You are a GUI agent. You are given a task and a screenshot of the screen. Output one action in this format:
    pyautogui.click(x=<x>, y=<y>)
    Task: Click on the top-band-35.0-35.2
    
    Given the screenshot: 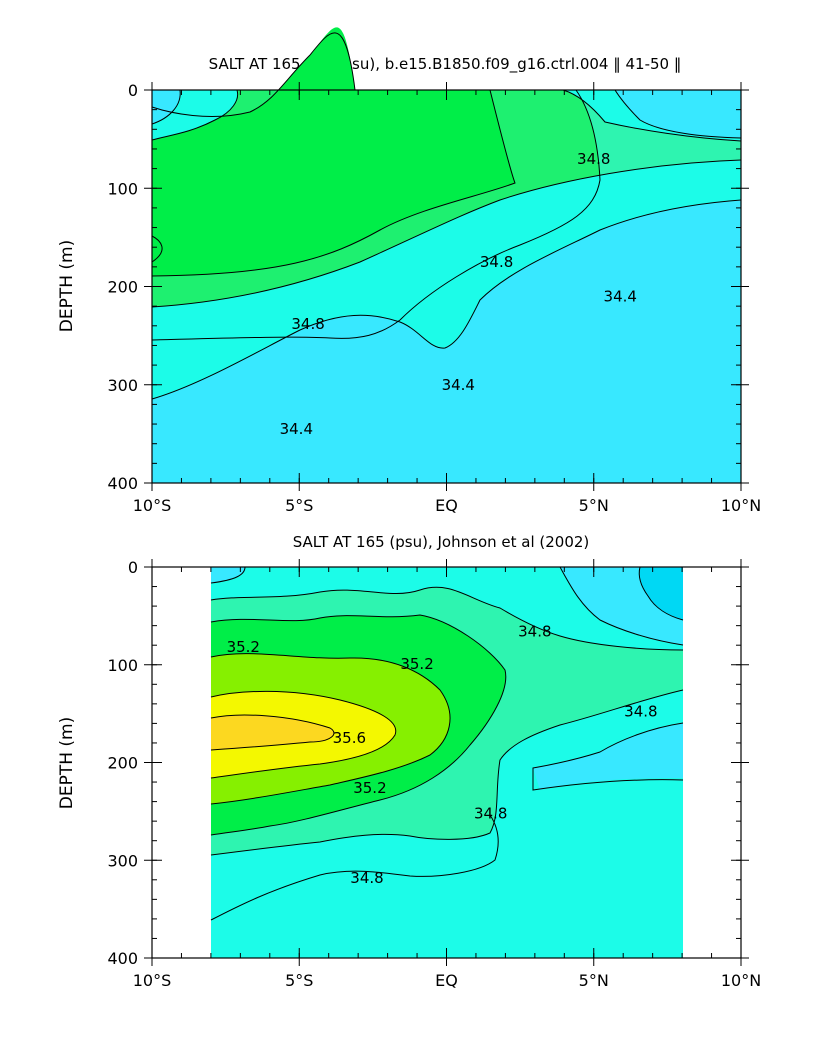 What is the action you would take?
    pyautogui.click(x=333, y=151)
    